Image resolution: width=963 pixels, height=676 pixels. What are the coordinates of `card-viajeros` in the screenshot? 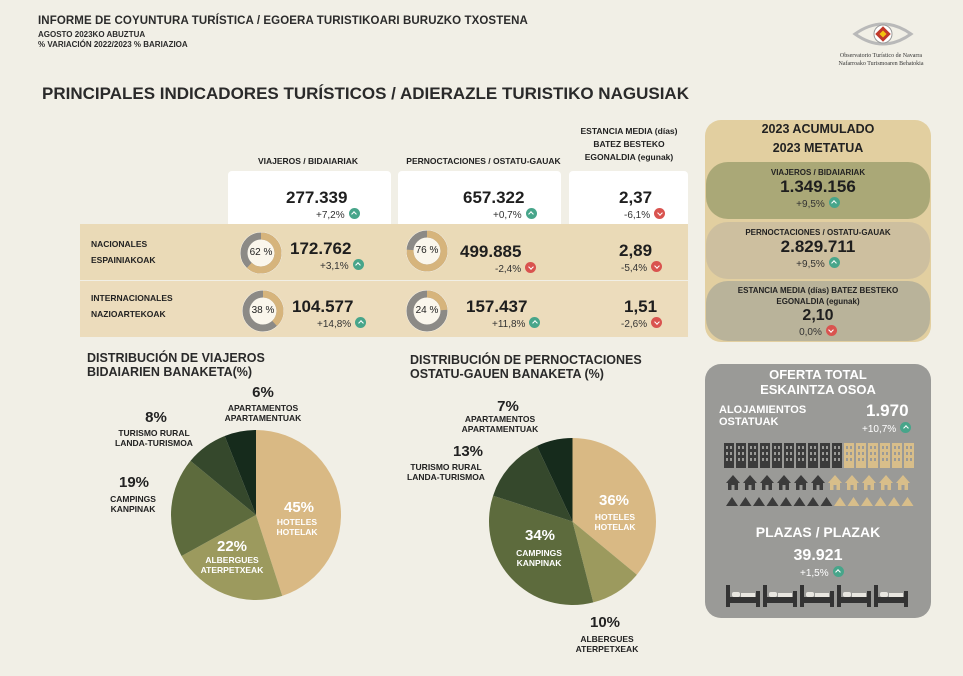 It's located at (309, 197).